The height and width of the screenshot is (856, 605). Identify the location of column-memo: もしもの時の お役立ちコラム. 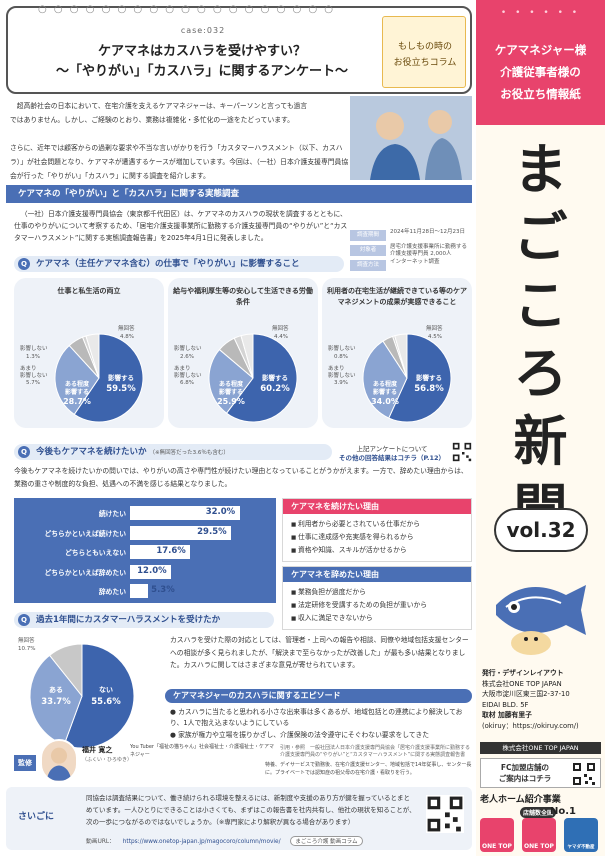
(424, 52).